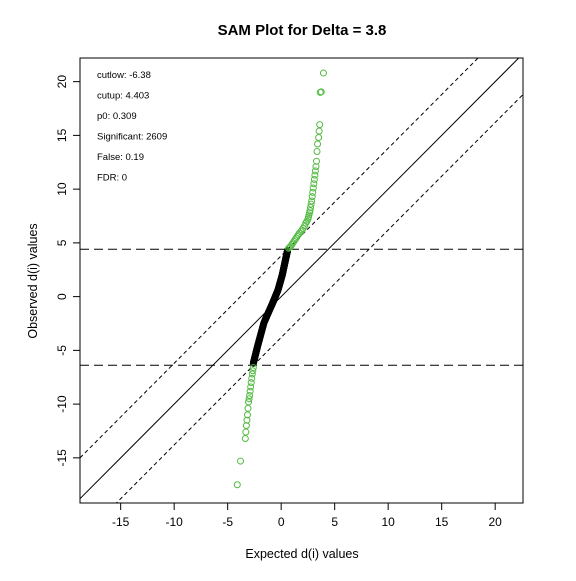 Image resolution: width=576 pixels, height=581 pixels. I want to click on y-tick-label: -15, so click(62, 458).